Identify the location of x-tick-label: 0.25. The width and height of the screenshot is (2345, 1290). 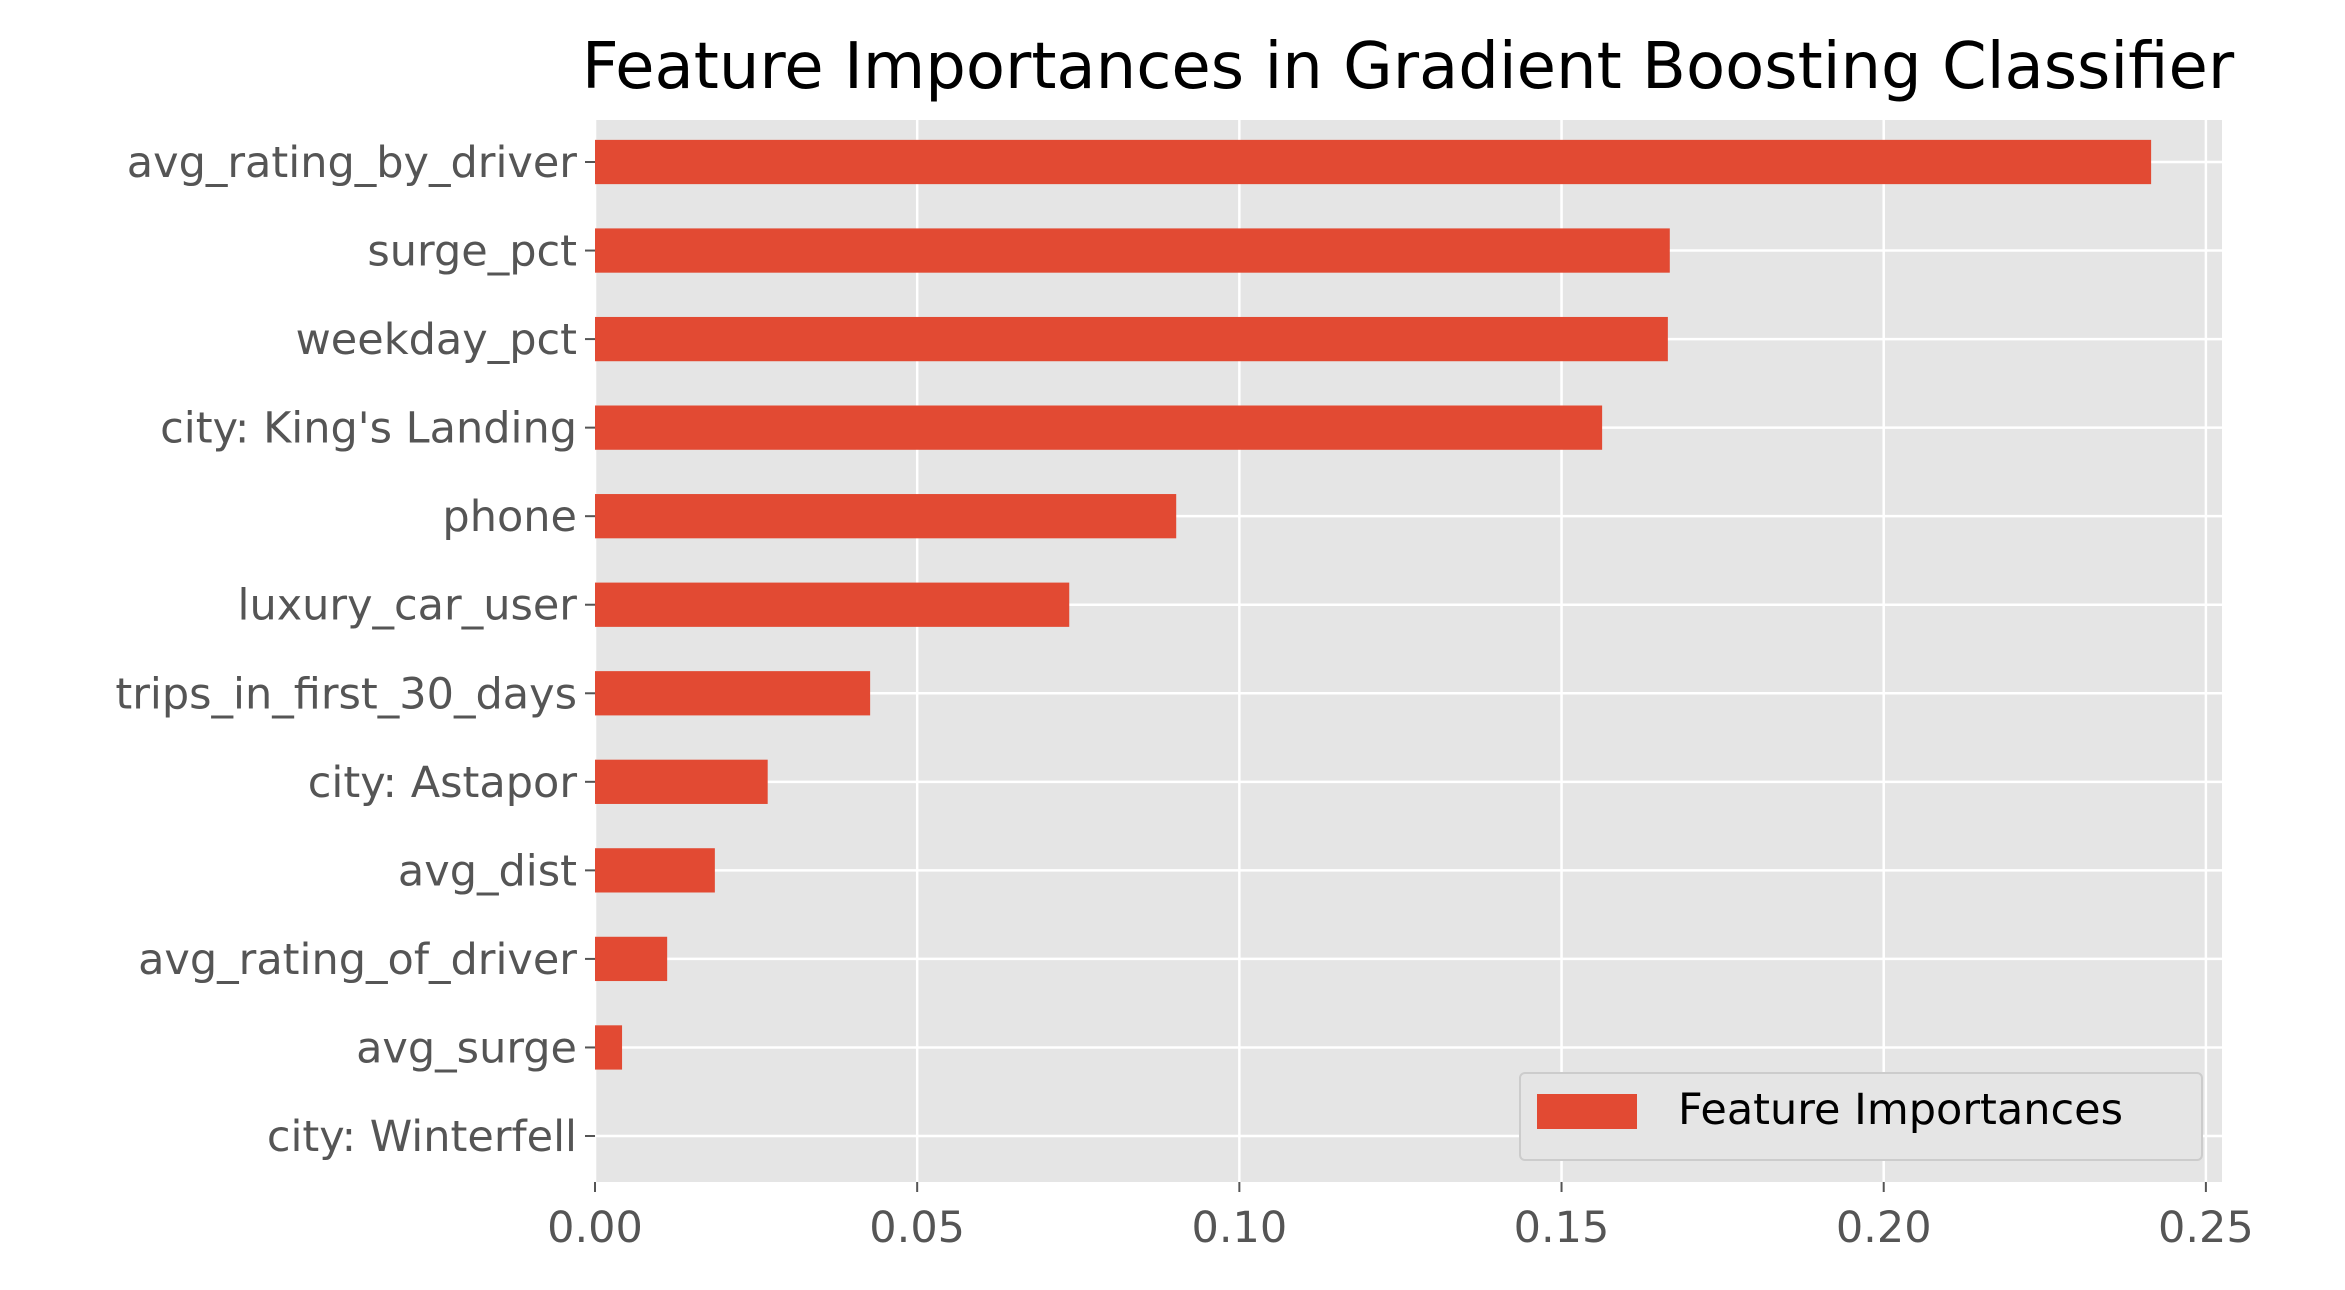
(2206, 1228).